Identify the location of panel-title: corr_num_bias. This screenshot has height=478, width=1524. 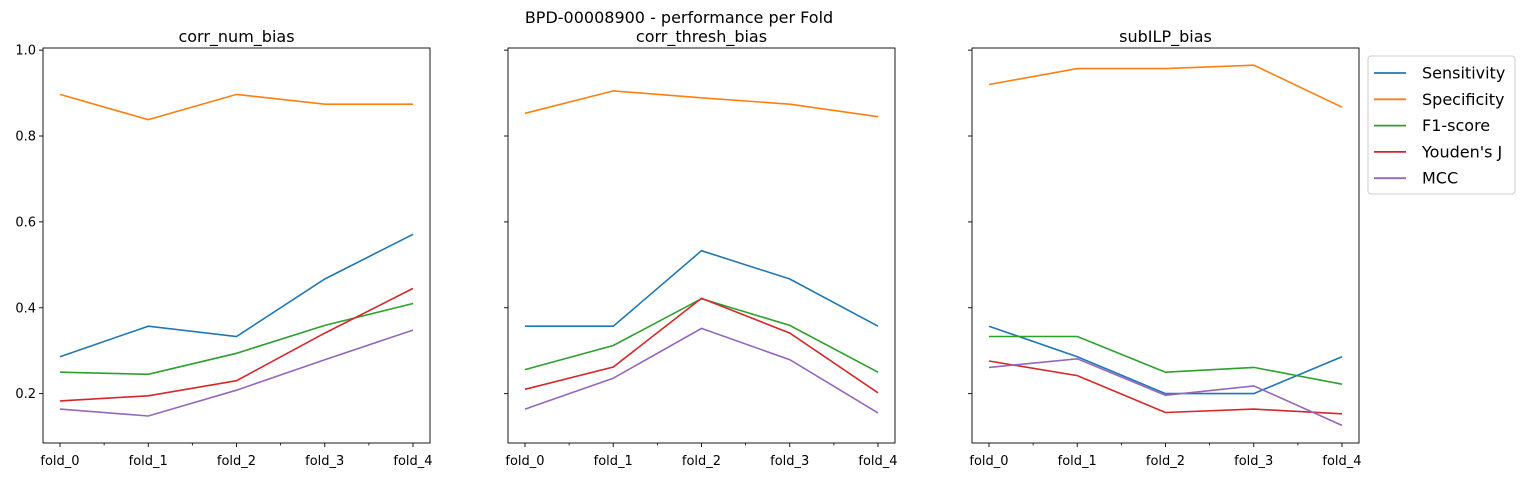
(236, 37).